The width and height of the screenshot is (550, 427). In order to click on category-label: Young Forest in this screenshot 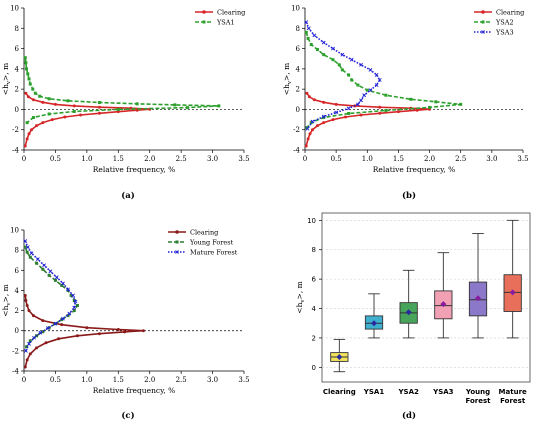, I will do `click(478, 396)`.